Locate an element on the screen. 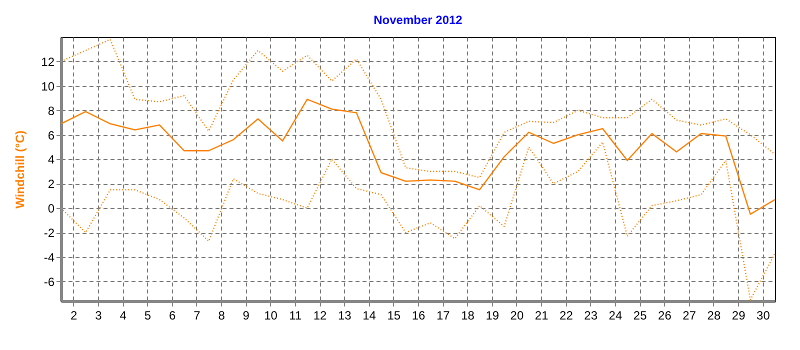 The height and width of the screenshot is (350, 800). x-tick-label: 27 is located at coordinates (689, 315).